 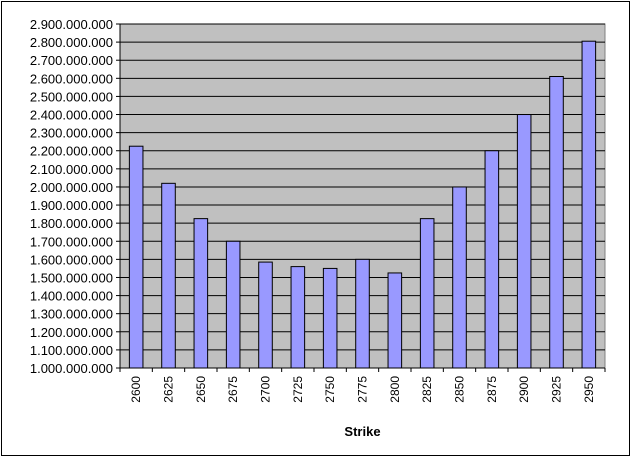 I want to click on y-tick-label: 2.700.000.000, so click(x=71, y=60).